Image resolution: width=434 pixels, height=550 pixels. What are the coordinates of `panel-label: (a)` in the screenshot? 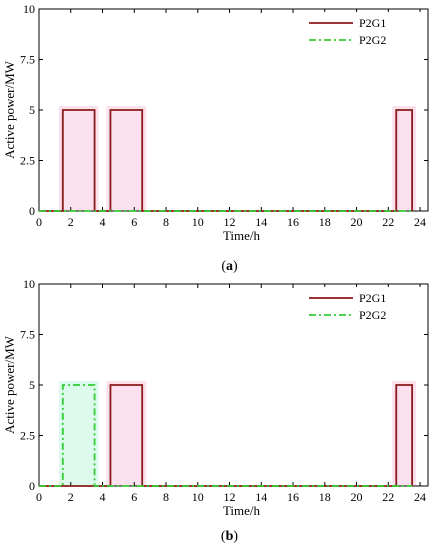 It's located at (229, 266).